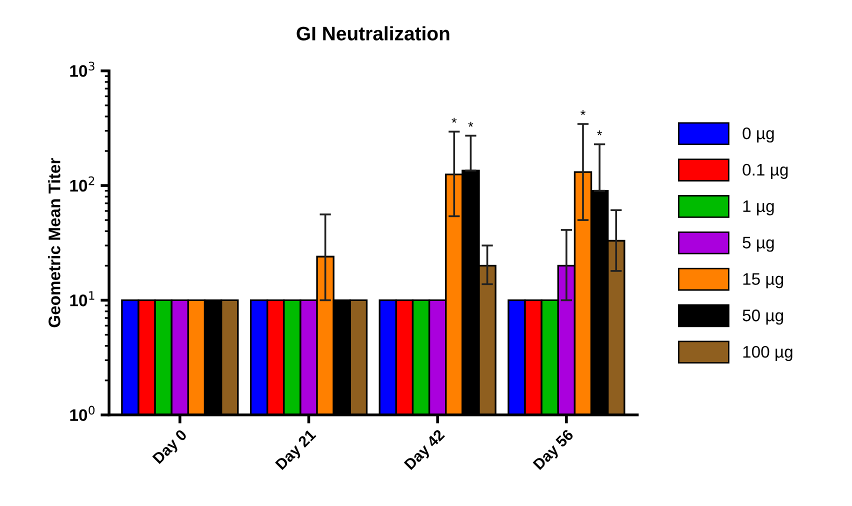 The height and width of the screenshot is (506, 852). I want to click on legend-label: 50 µg, so click(763, 317).